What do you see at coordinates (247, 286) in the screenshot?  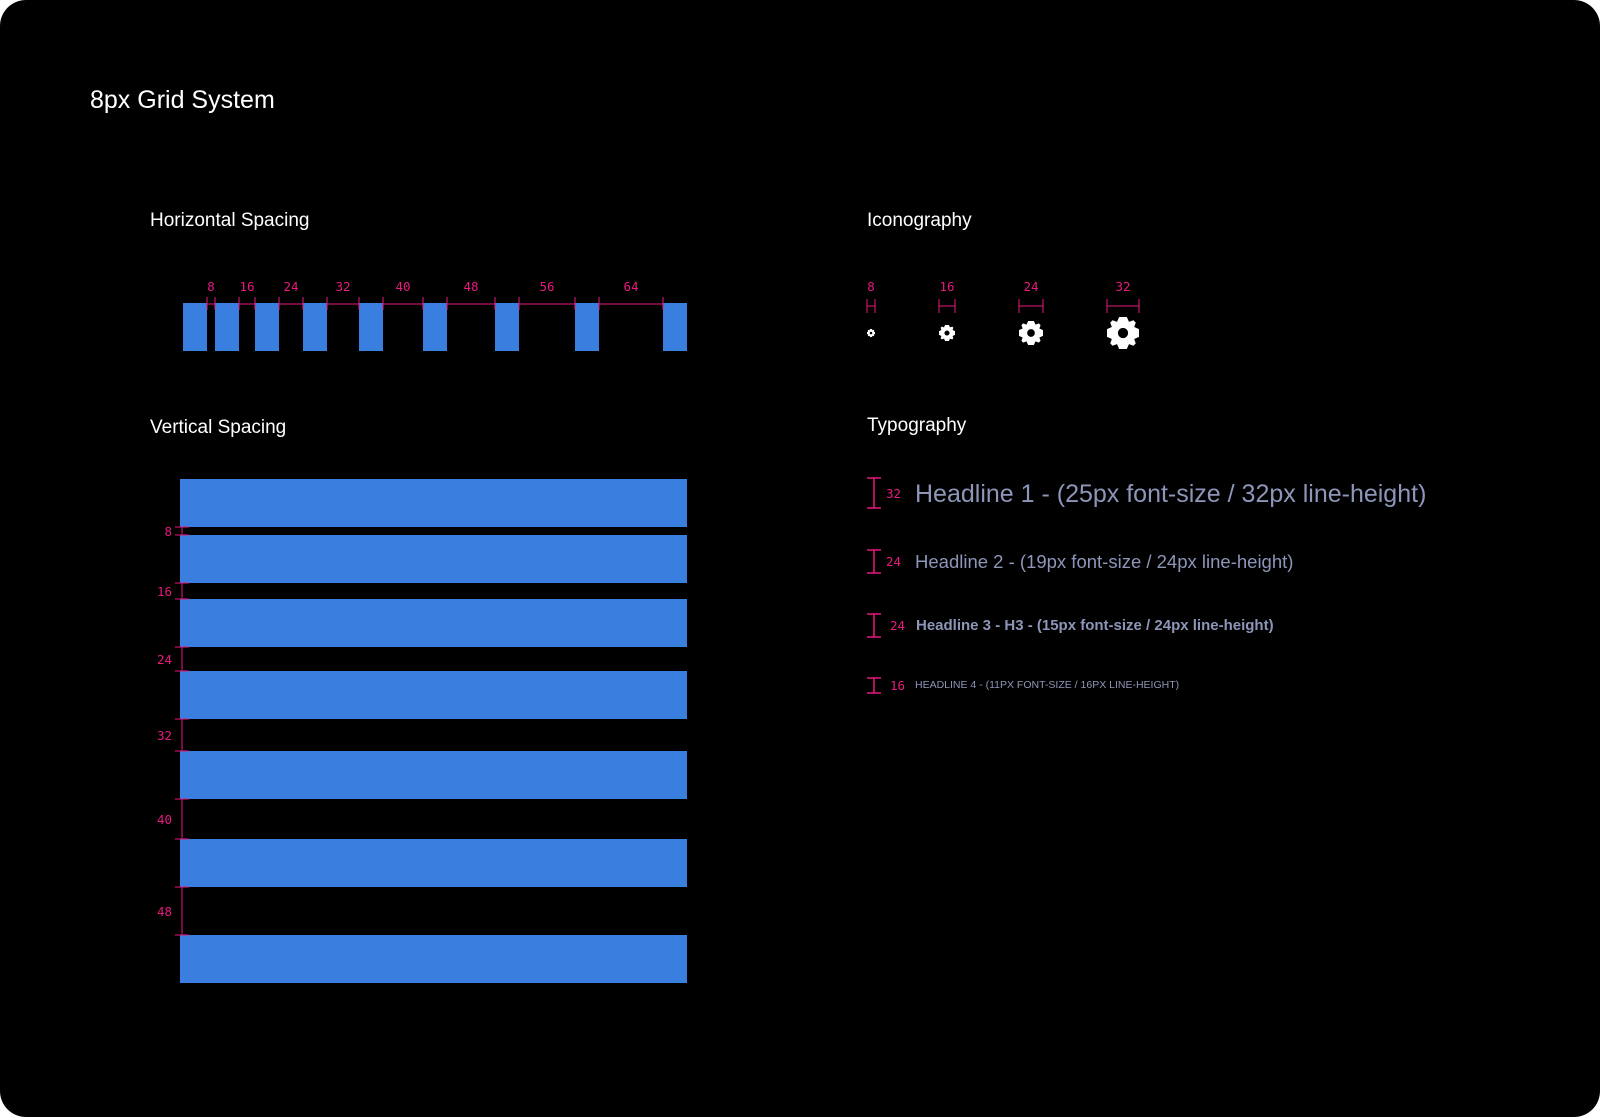 I see `h-gap-label: 16` at bounding box center [247, 286].